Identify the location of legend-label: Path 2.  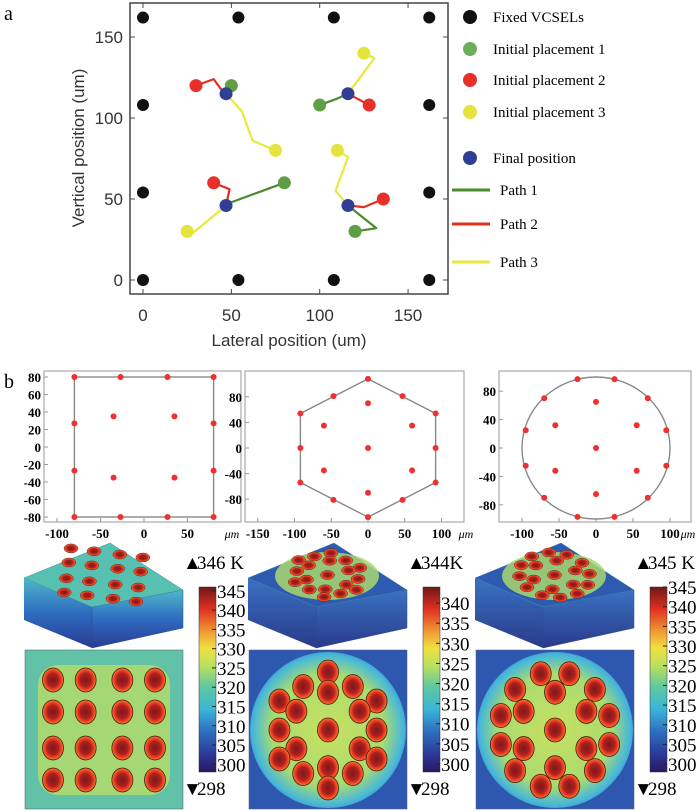
(519, 225).